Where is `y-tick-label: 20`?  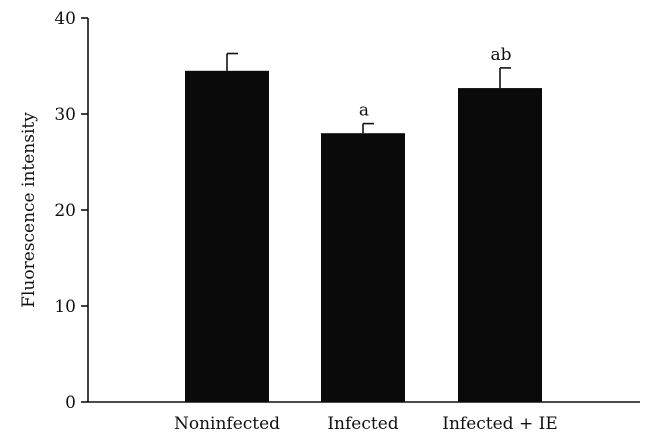
y-tick-label: 20 is located at coordinates (65, 211).